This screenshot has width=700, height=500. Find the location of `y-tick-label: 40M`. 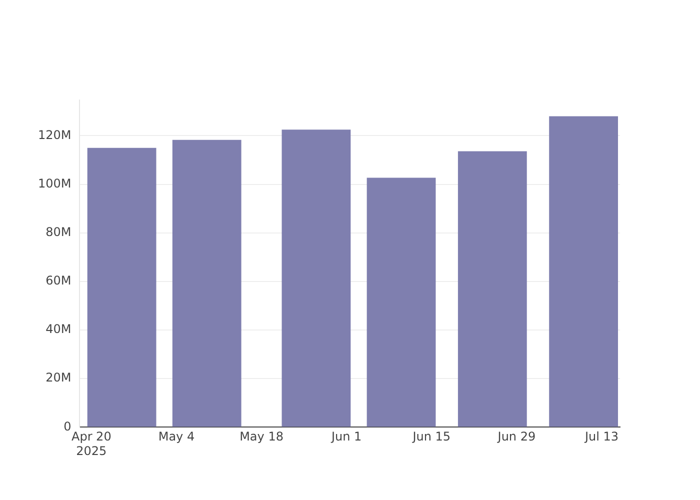

y-tick-label: 40M is located at coordinates (59, 329).